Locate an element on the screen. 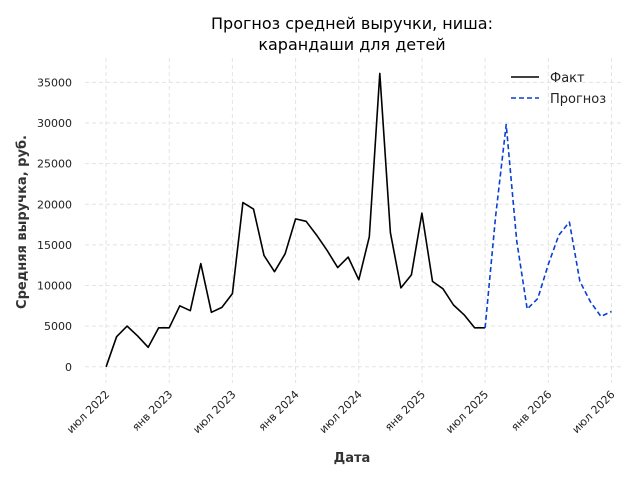 The width and height of the screenshot is (640, 480). y-axis-ticks: 0 5000 10000 15000 20000 25000 30000 35000 is located at coordinates (54, 224).